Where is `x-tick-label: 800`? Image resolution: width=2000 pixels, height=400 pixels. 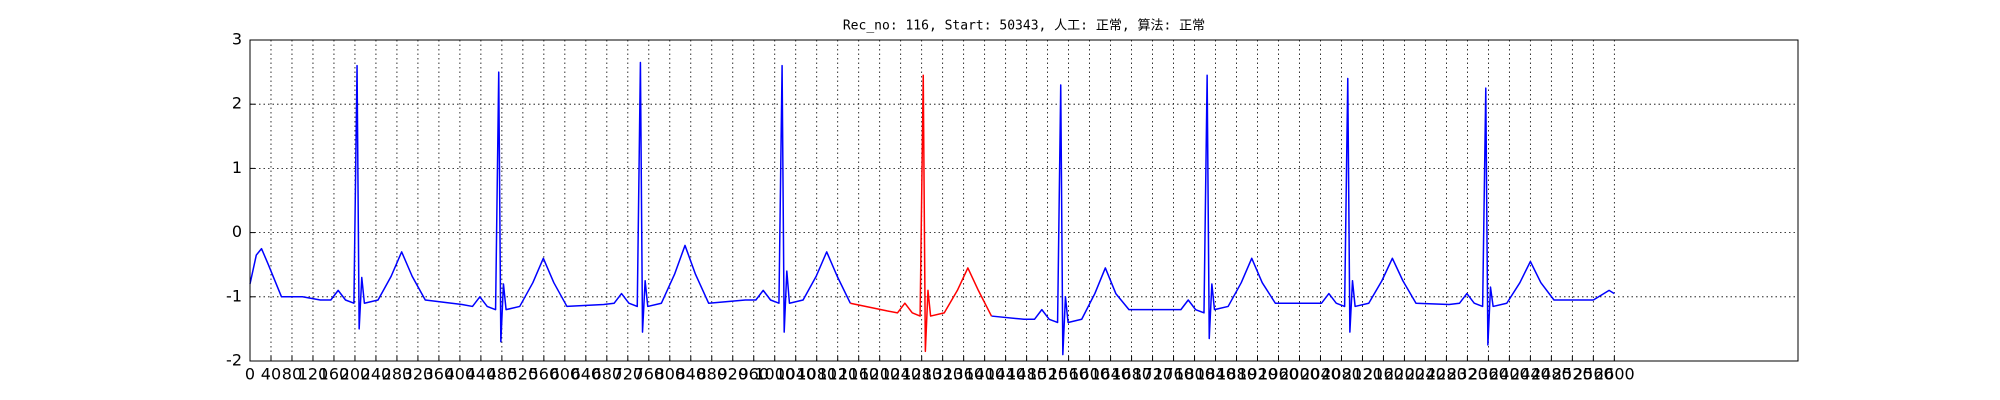
x-tick-label: 800 is located at coordinates (670, 374).